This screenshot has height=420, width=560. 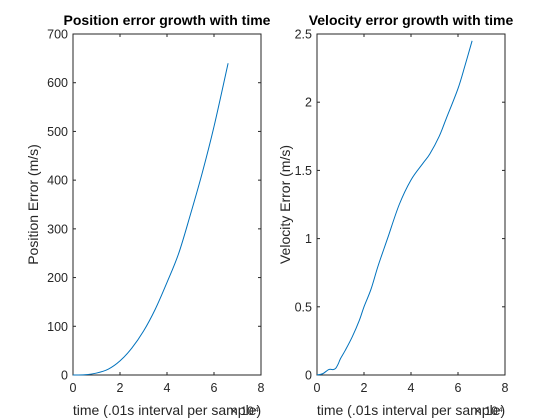 What do you see at coordinates (167, 20) in the screenshot?
I see `position-chart-title: Position error growth with time` at bounding box center [167, 20].